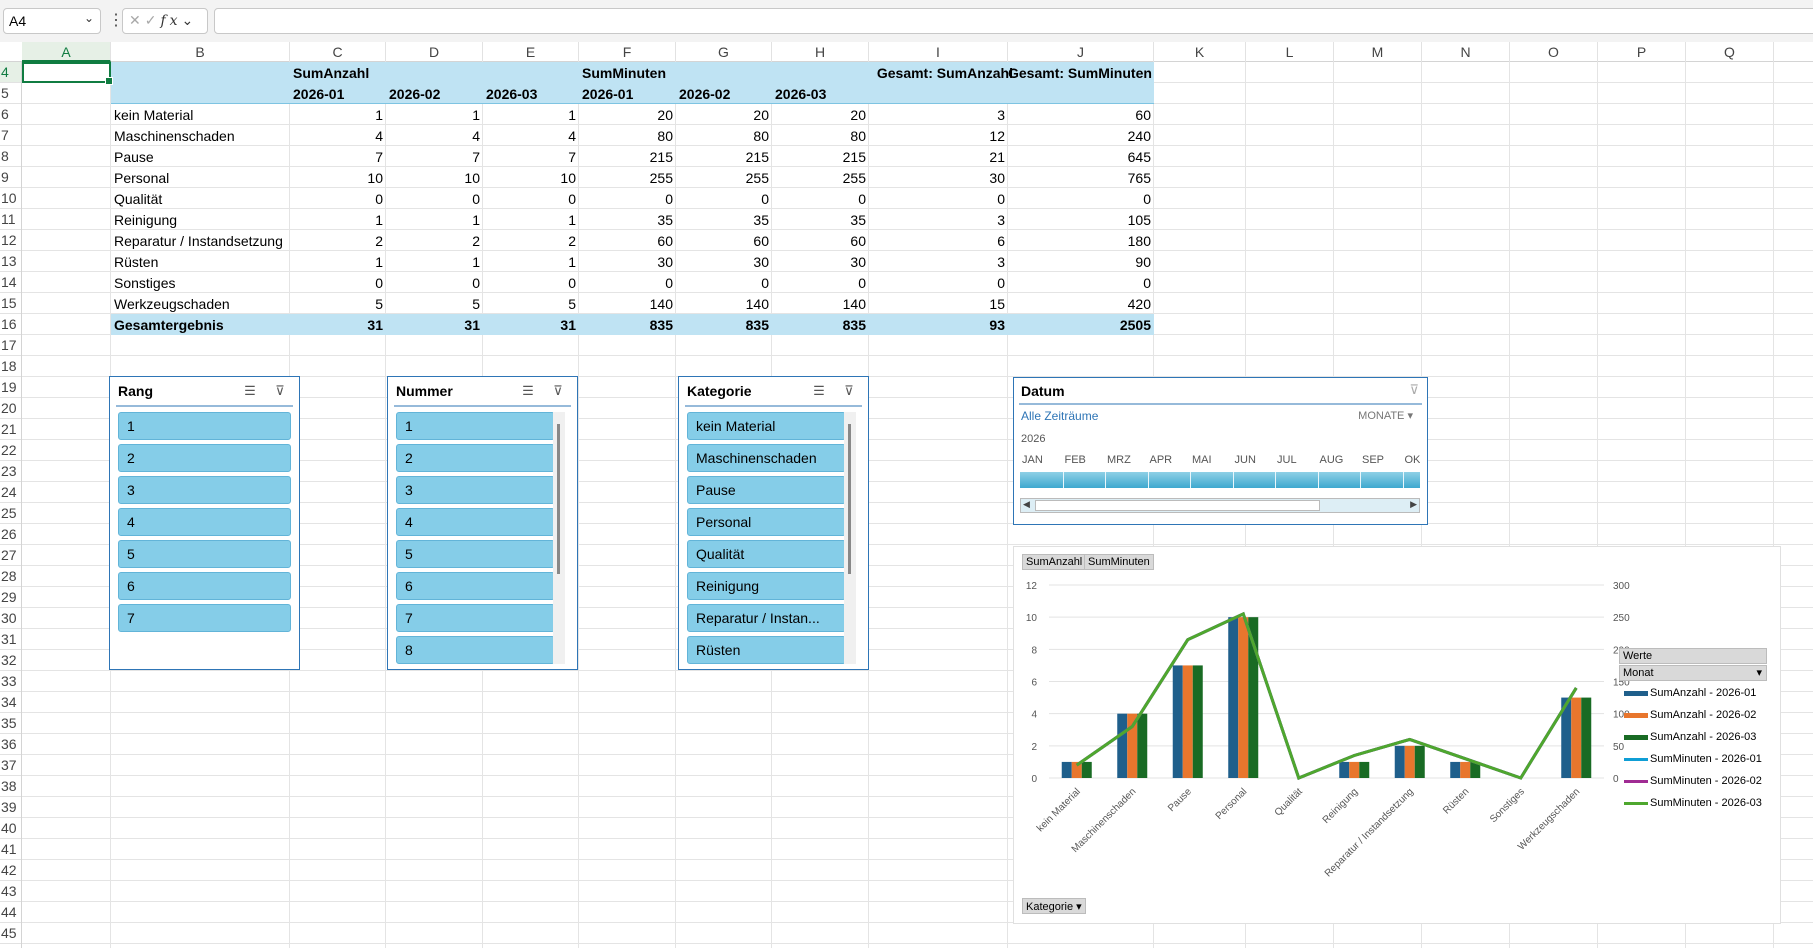  I want to click on row-header-38: 38, so click(11, 786).